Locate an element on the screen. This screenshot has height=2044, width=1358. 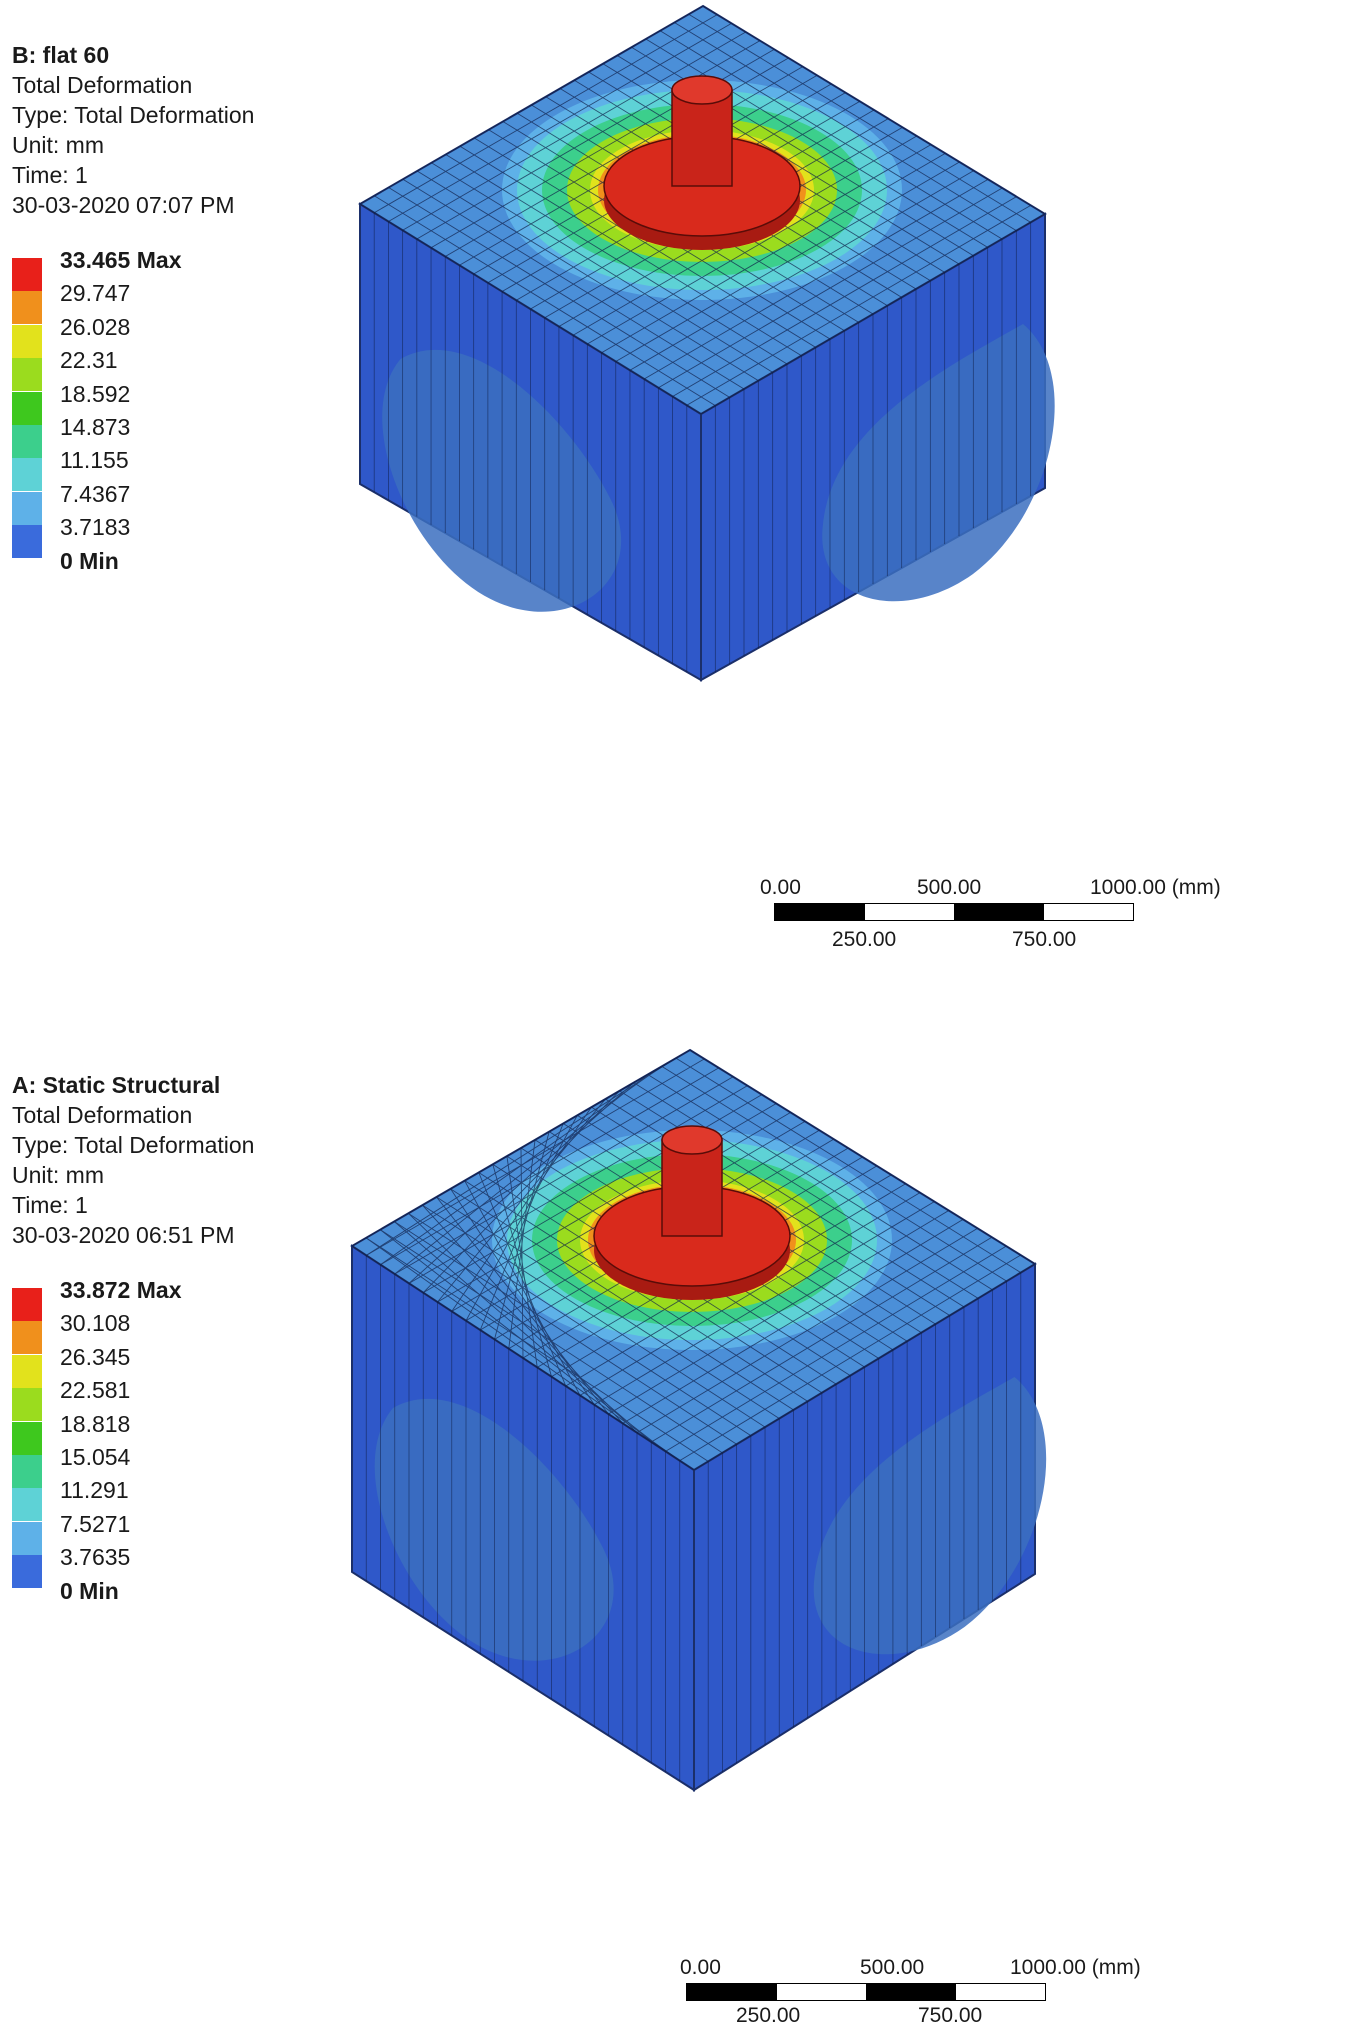
legend-label: 30.108 is located at coordinates (95, 1323).